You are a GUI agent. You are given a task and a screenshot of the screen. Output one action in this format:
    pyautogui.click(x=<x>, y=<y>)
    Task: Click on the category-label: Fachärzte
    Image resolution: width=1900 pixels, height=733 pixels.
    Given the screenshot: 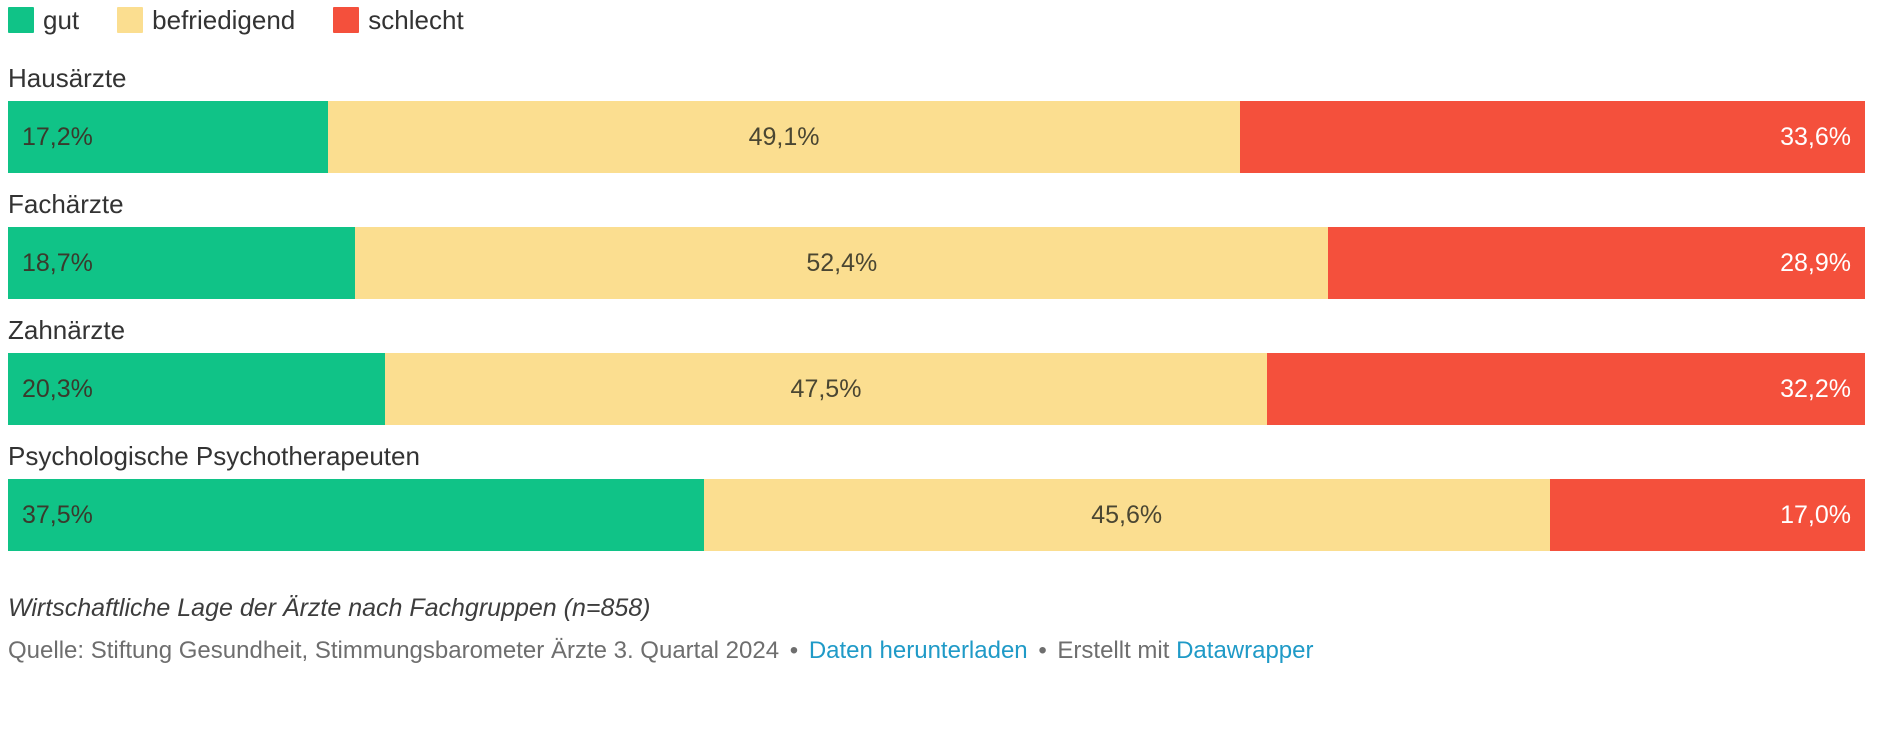 What is the action you would take?
    pyautogui.click(x=66, y=204)
    